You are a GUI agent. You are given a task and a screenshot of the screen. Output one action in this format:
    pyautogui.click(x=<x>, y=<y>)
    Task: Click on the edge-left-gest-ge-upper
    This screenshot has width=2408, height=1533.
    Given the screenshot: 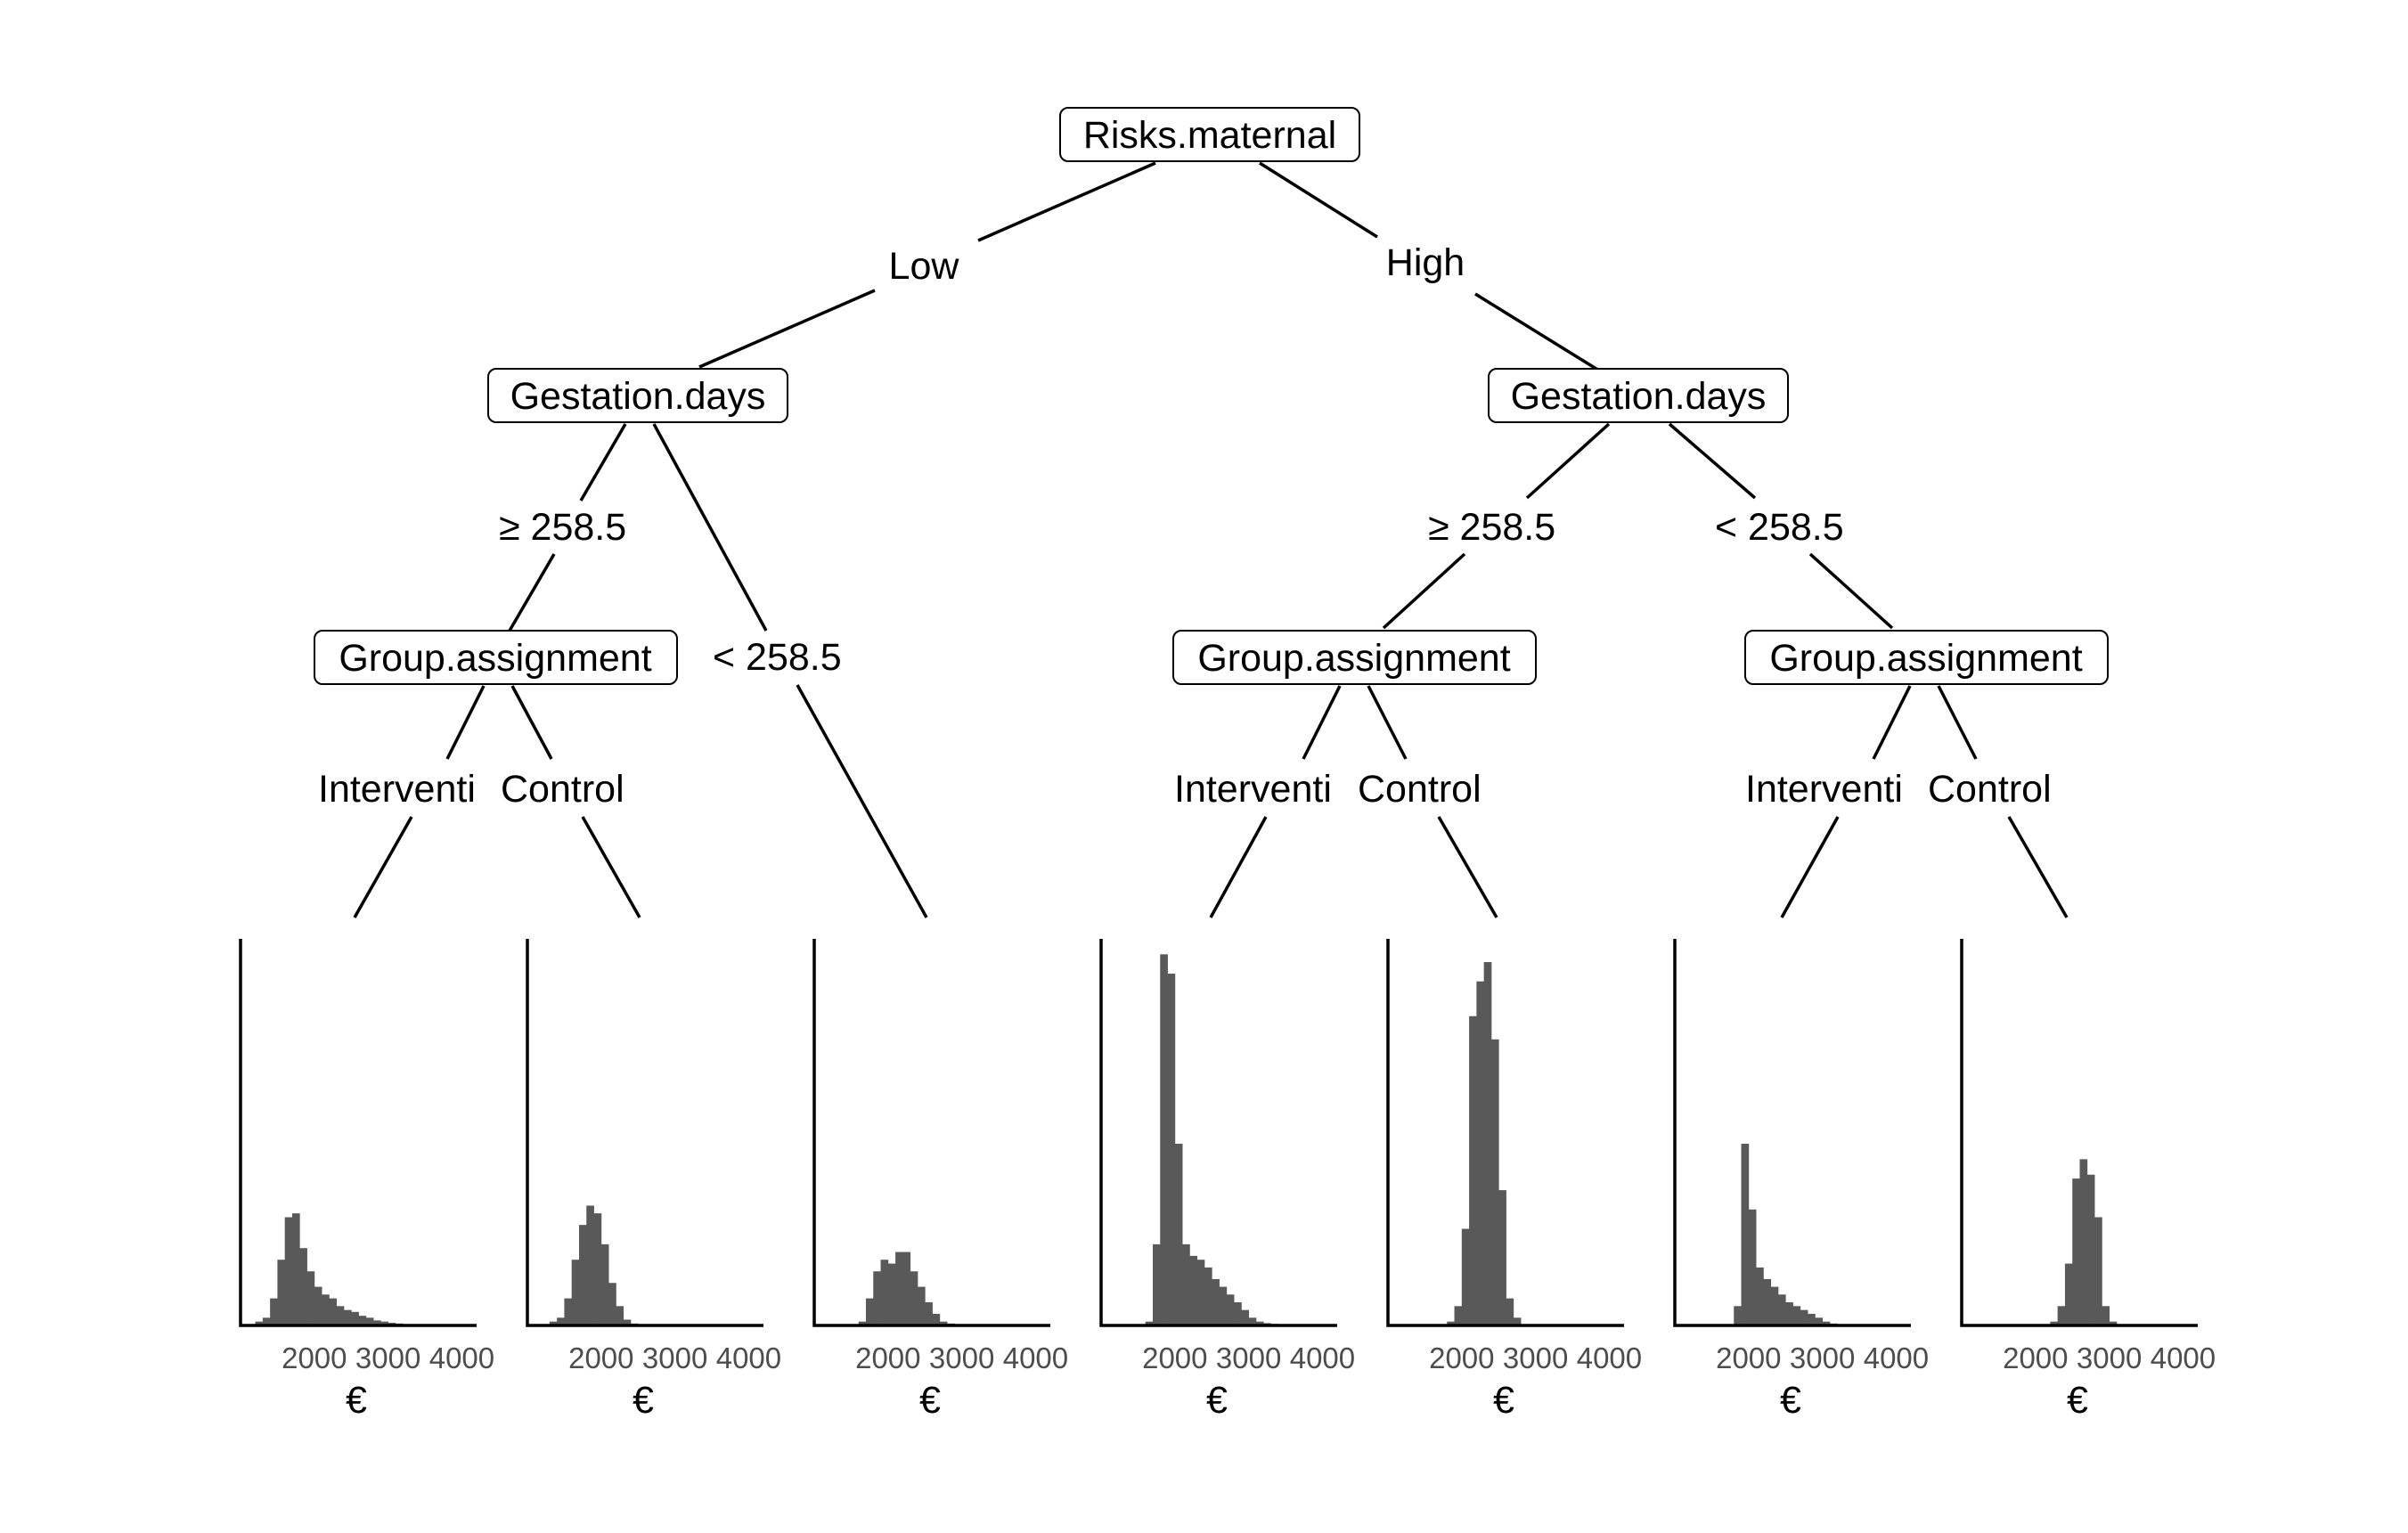 What is the action you would take?
    pyautogui.click(x=603, y=462)
    